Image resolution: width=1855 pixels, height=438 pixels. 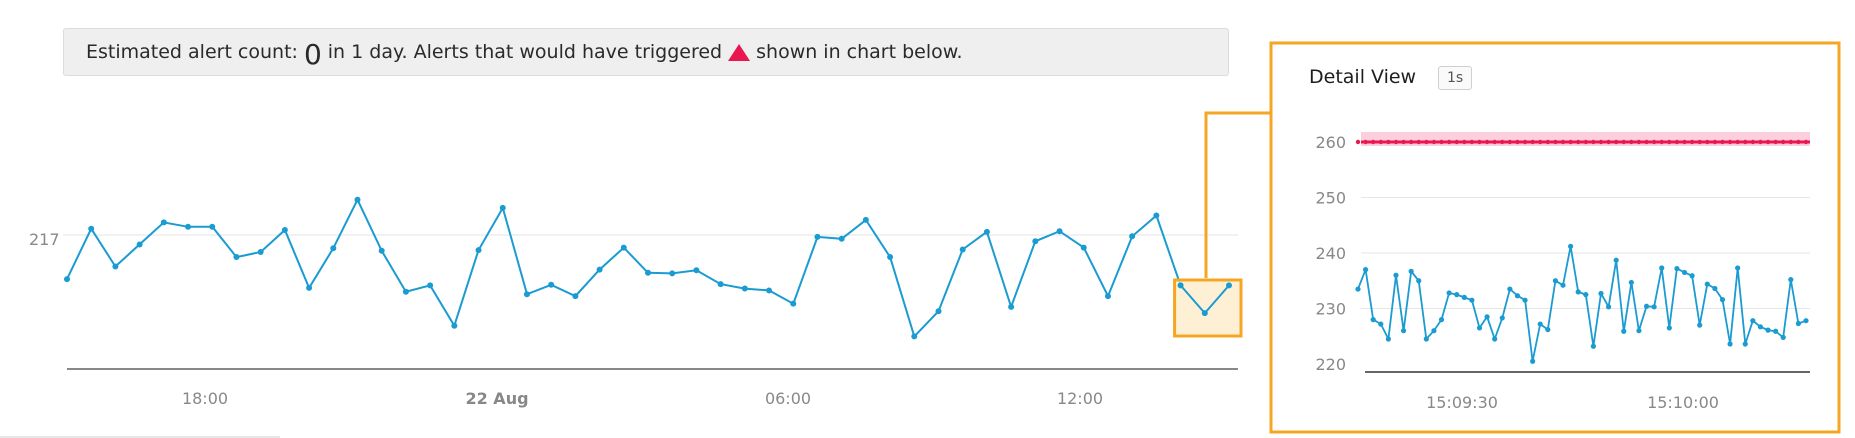 I want to click on divider, so click(x=140, y=437).